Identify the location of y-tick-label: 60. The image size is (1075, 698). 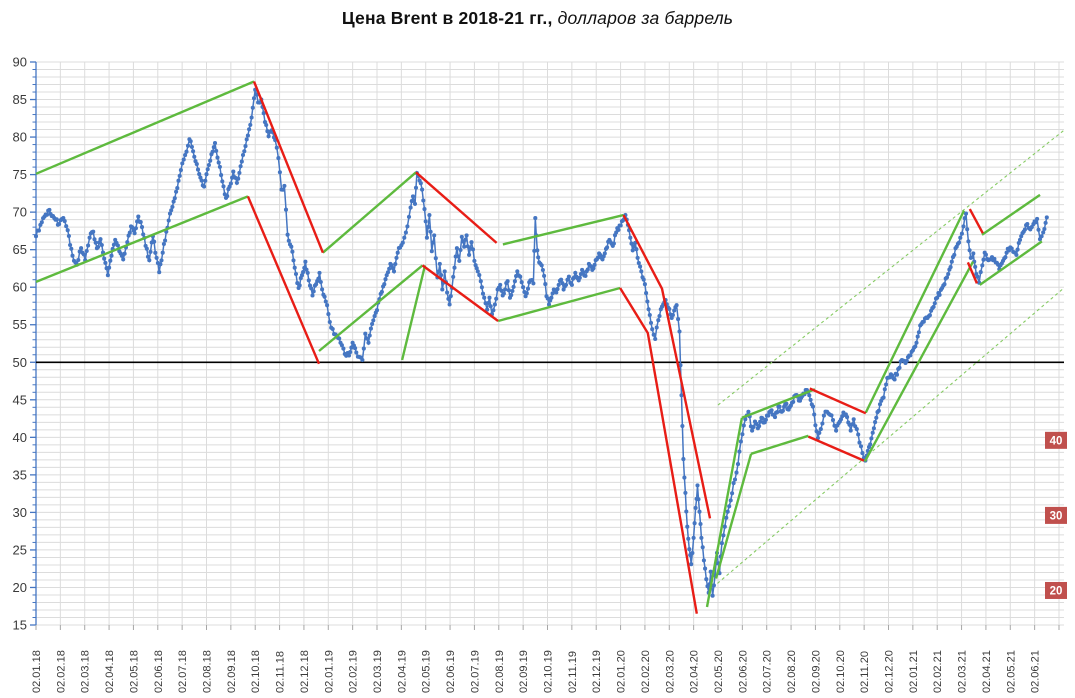
(20, 287).